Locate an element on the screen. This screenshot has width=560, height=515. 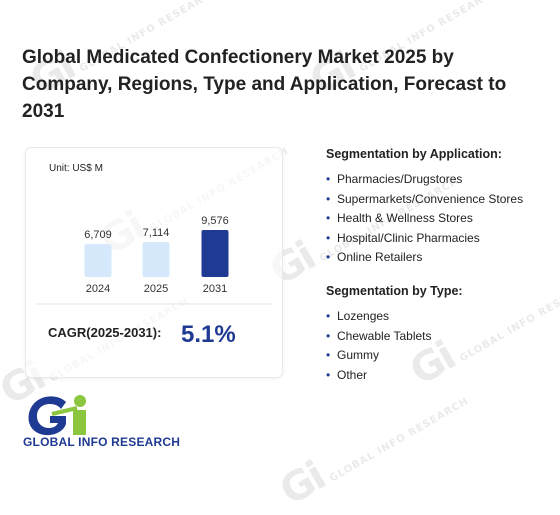
bar-2031 is located at coordinates (215, 253).